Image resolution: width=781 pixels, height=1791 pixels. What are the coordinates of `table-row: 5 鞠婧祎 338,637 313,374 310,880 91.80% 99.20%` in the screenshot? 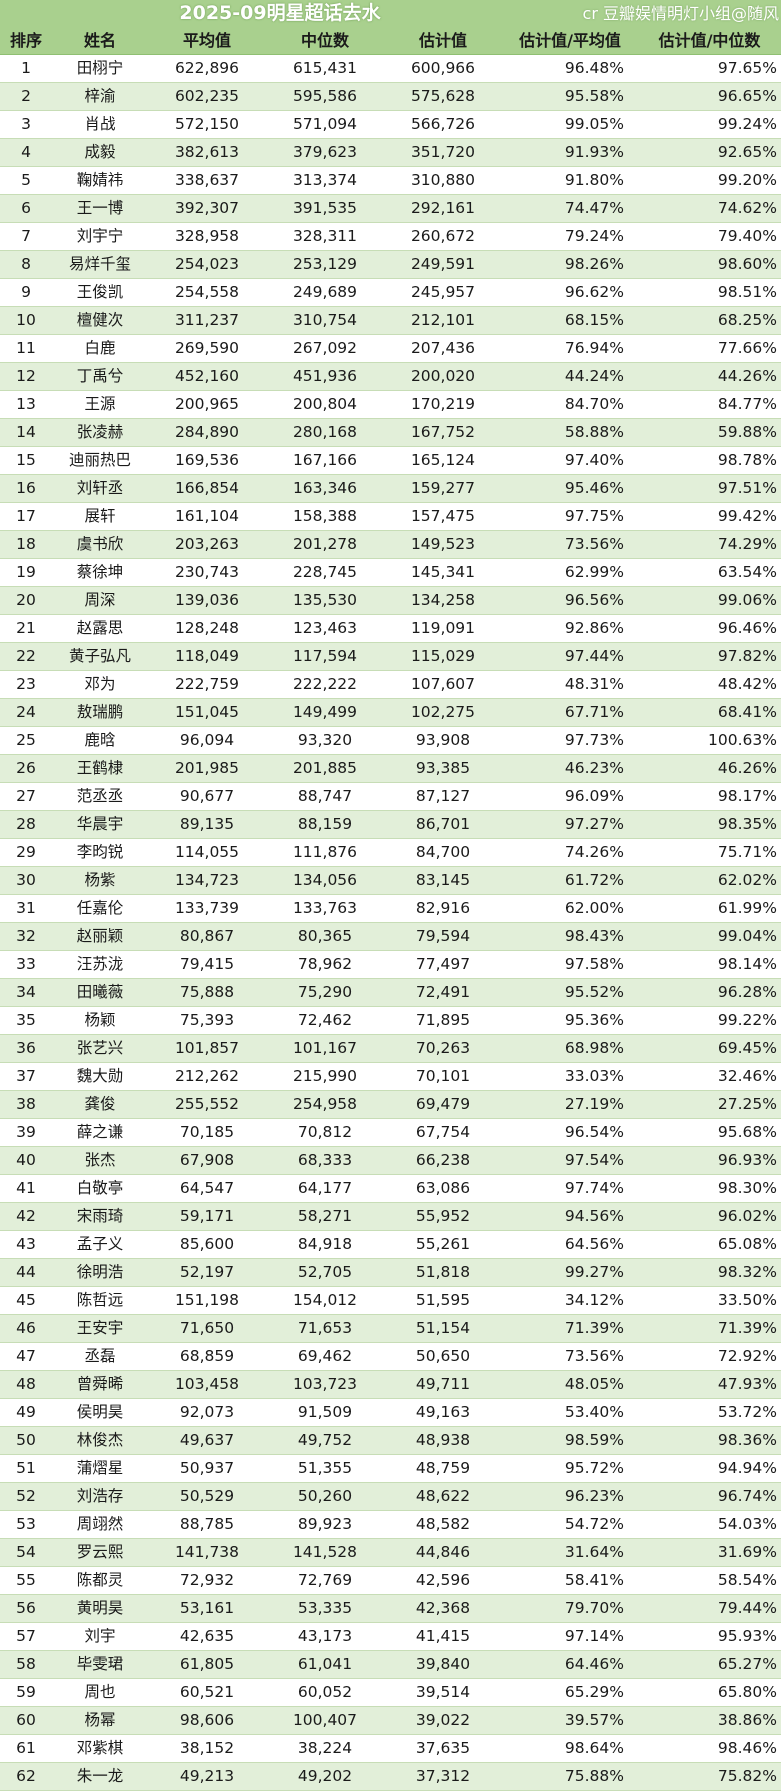 It's located at (390, 180).